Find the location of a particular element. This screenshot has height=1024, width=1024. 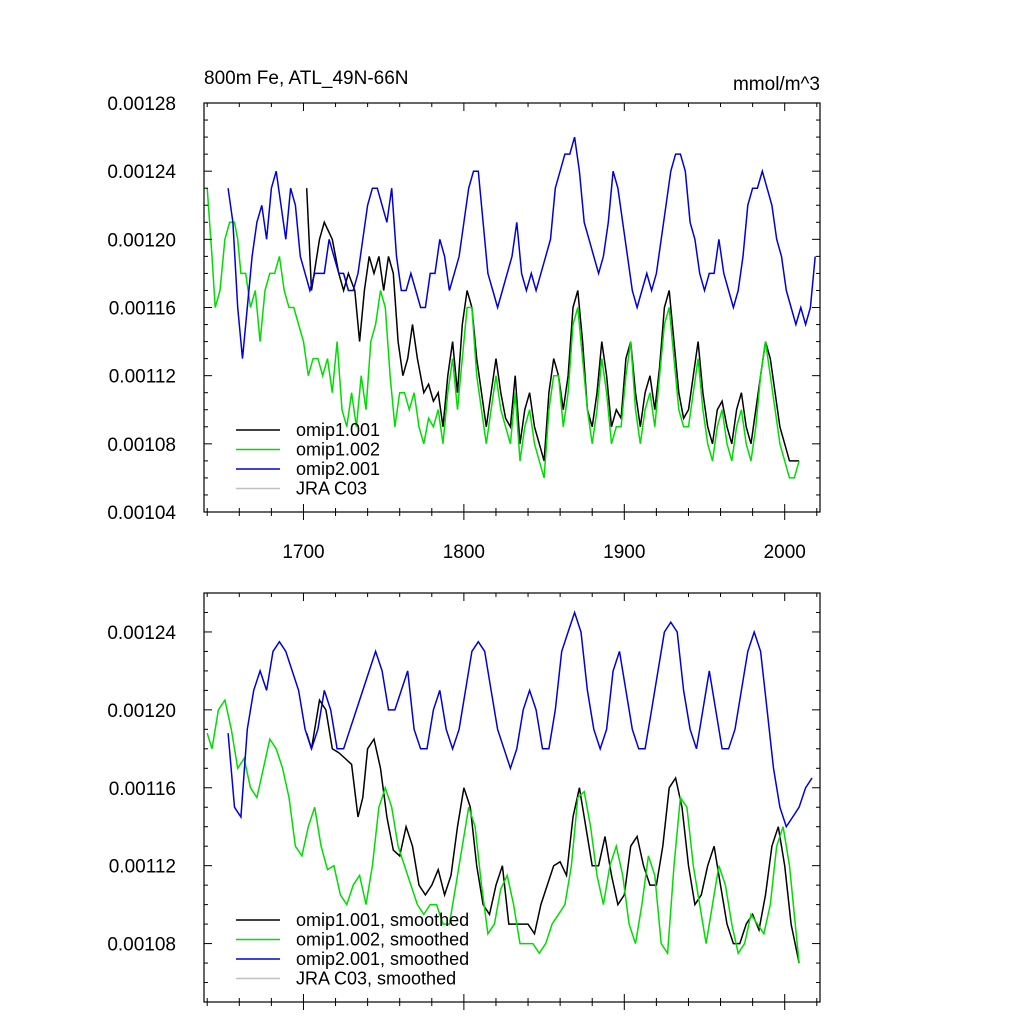

x-tick-label: 1700 is located at coordinates (303, 552).